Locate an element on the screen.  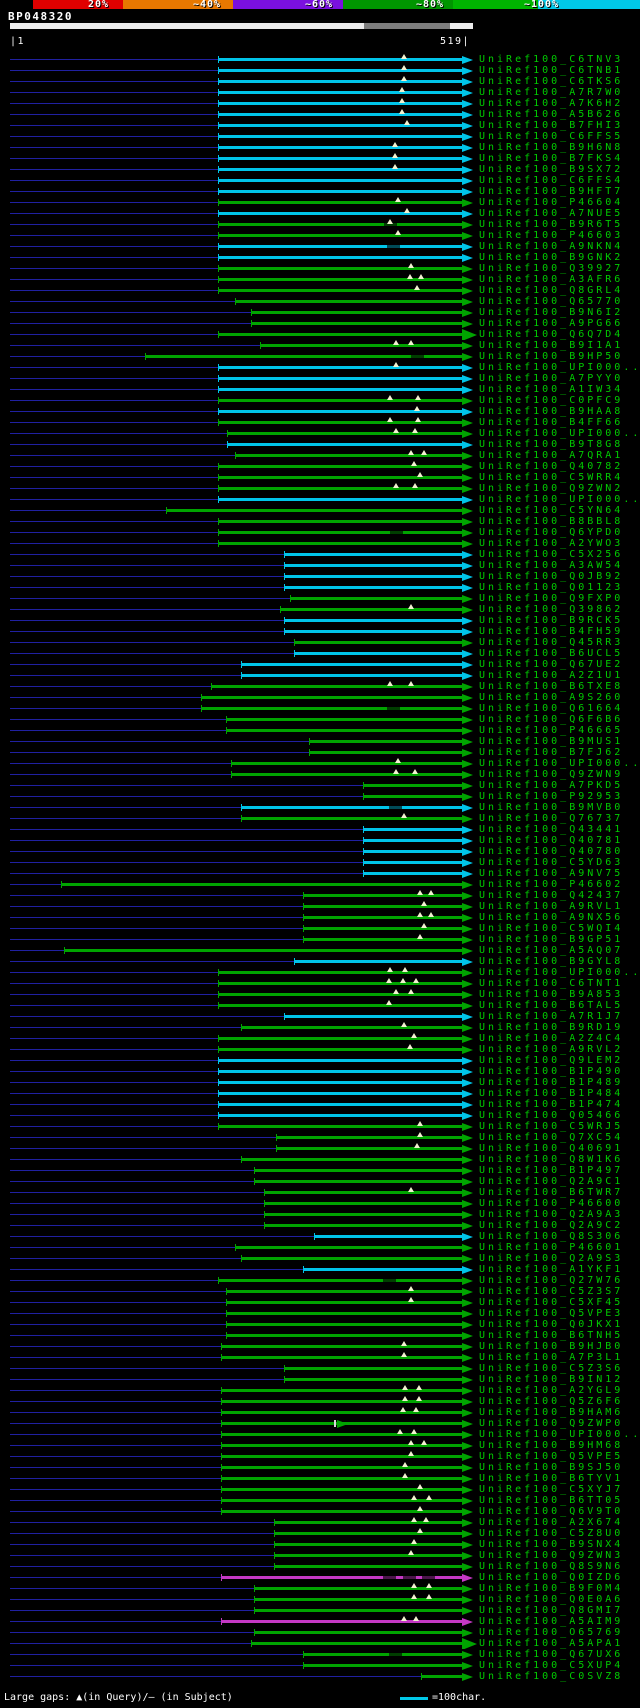
hit-label: UniRef100_B9MVB0 is located at coordinates (551, 807).